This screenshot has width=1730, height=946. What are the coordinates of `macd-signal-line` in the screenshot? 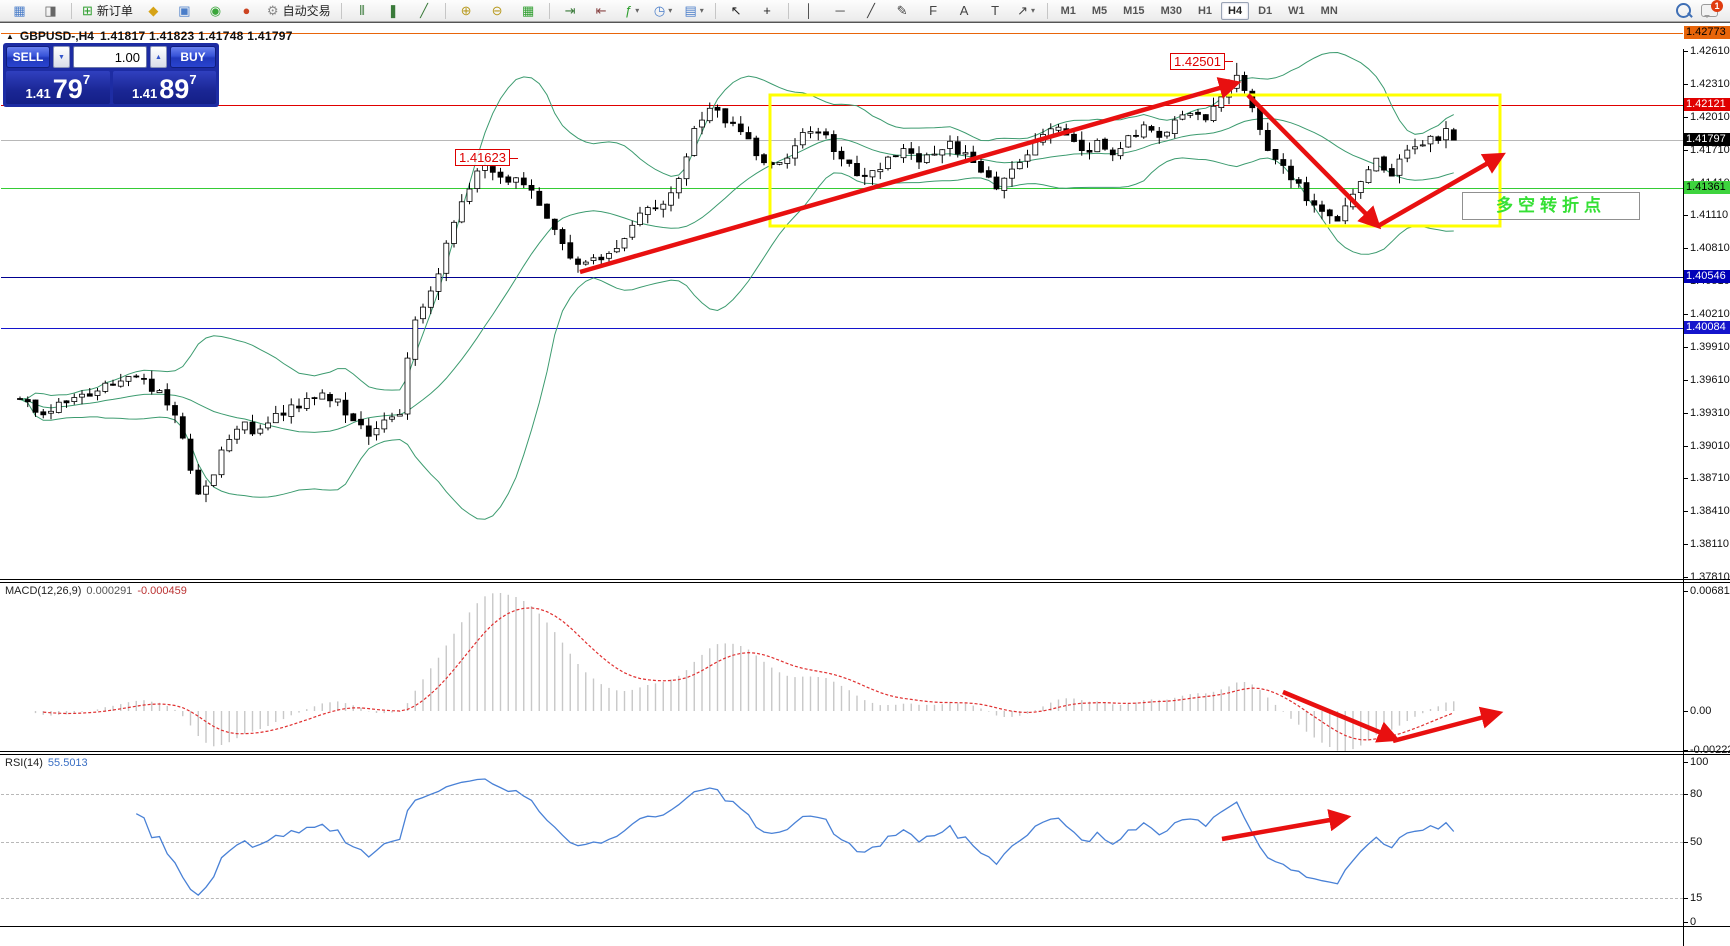 It's located at (748, 674).